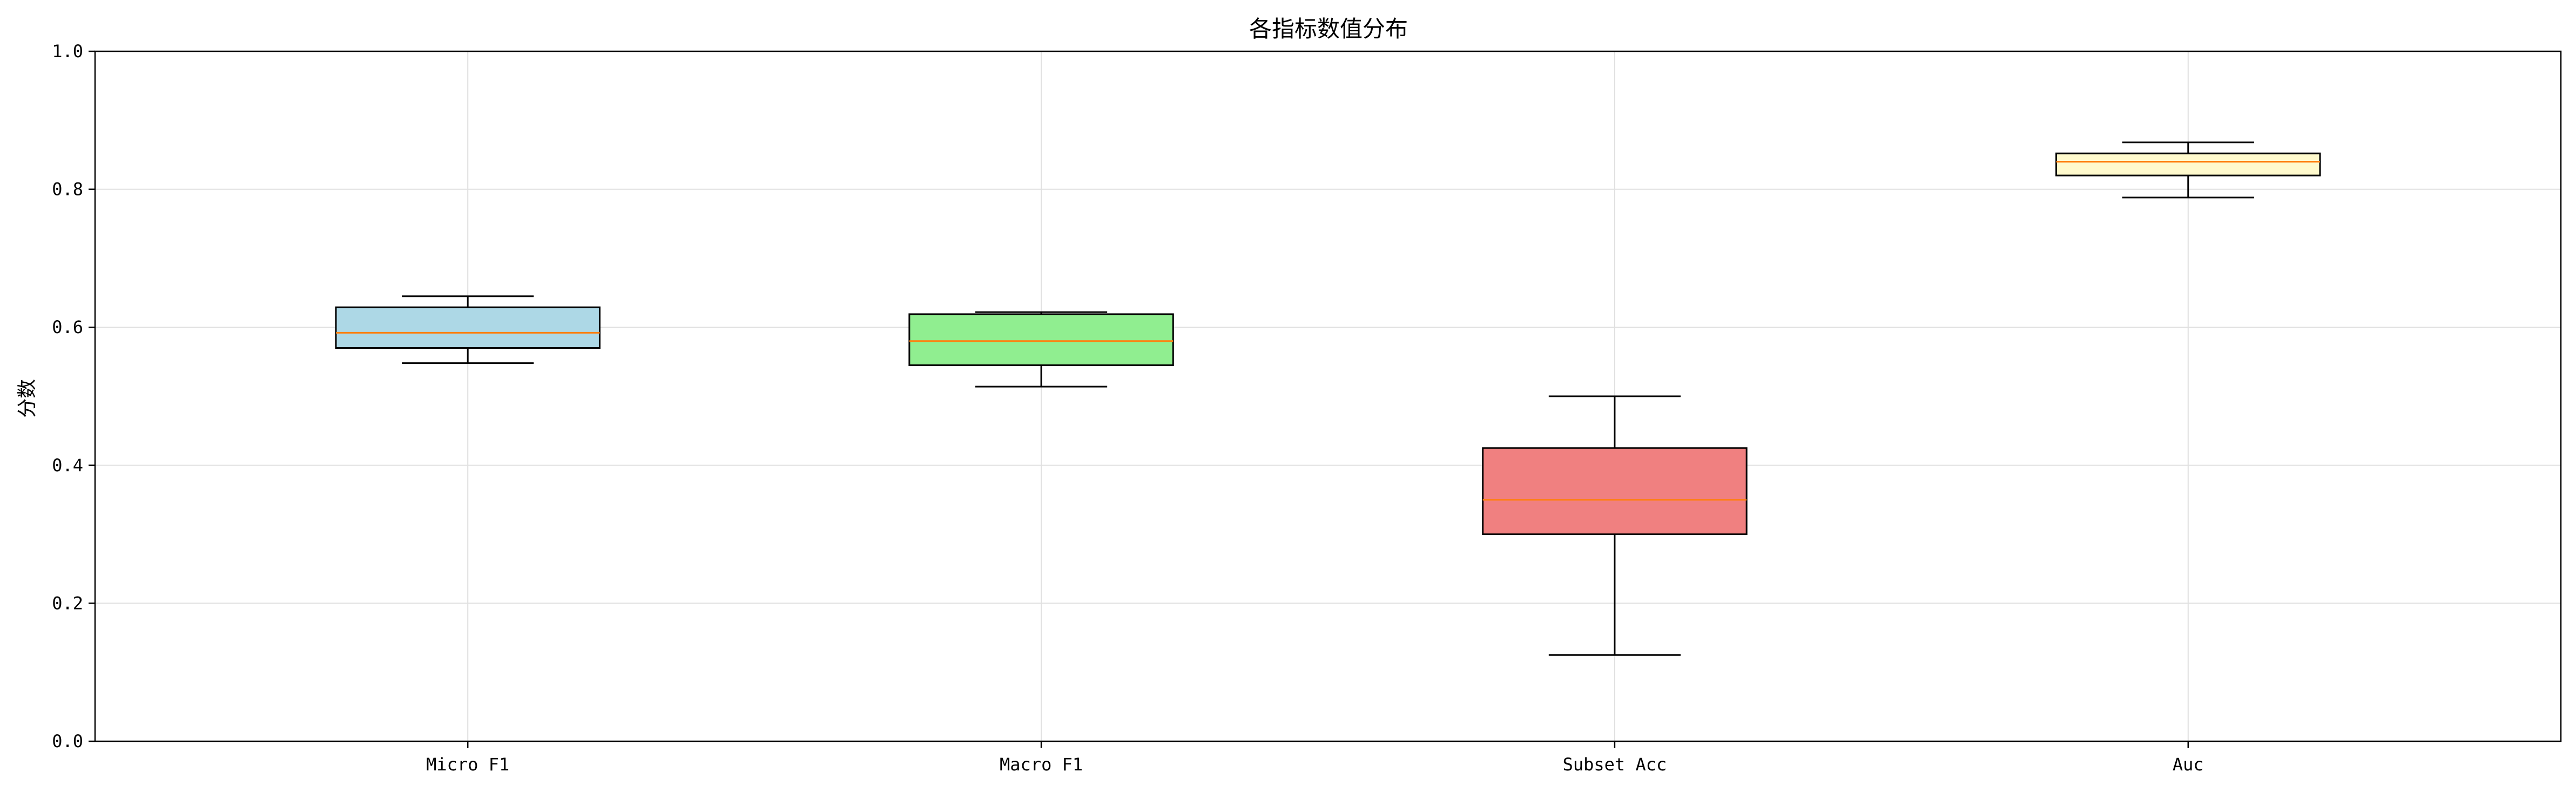 Image resolution: width=2576 pixels, height=792 pixels. I want to click on box-micro-f1, so click(468, 329).